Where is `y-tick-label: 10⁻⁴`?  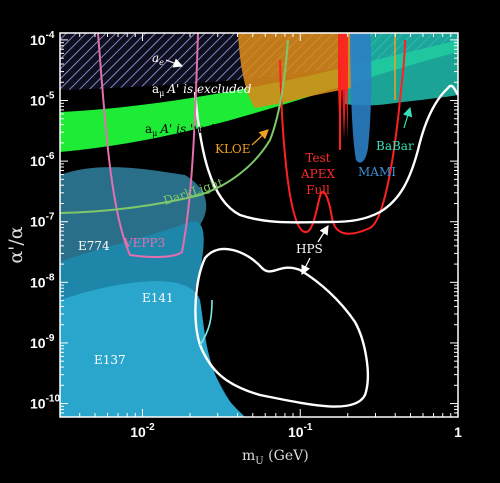 y-tick-label: 10⁻⁴ is located at coordinates (42, 39).